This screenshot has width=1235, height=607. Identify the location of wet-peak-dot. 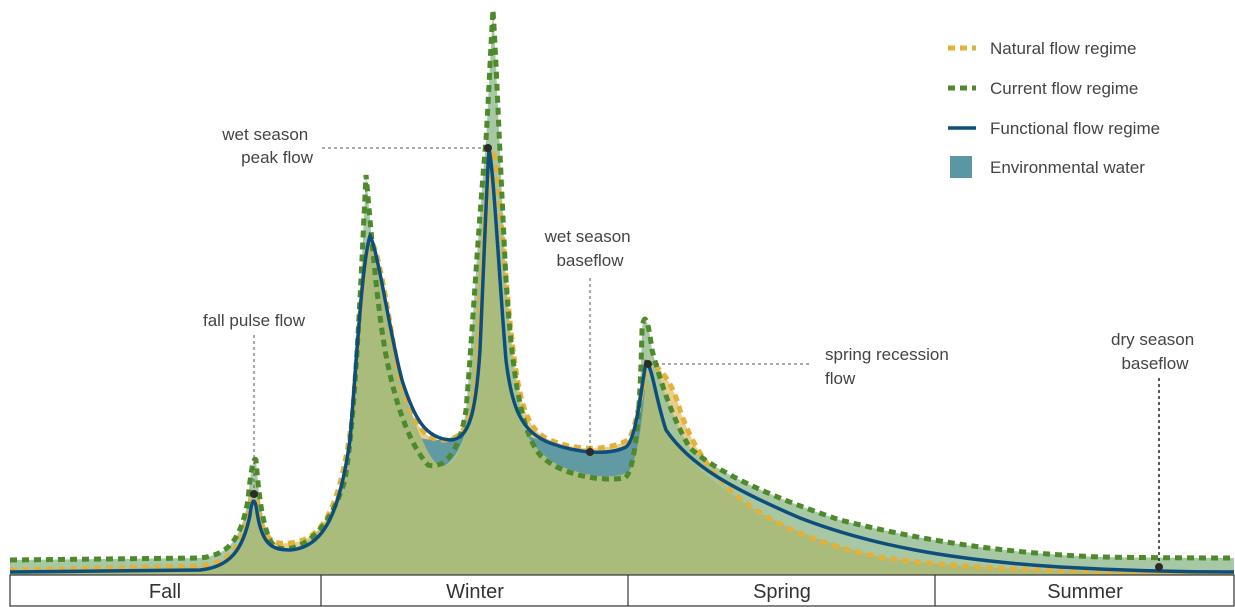
(488, 148).